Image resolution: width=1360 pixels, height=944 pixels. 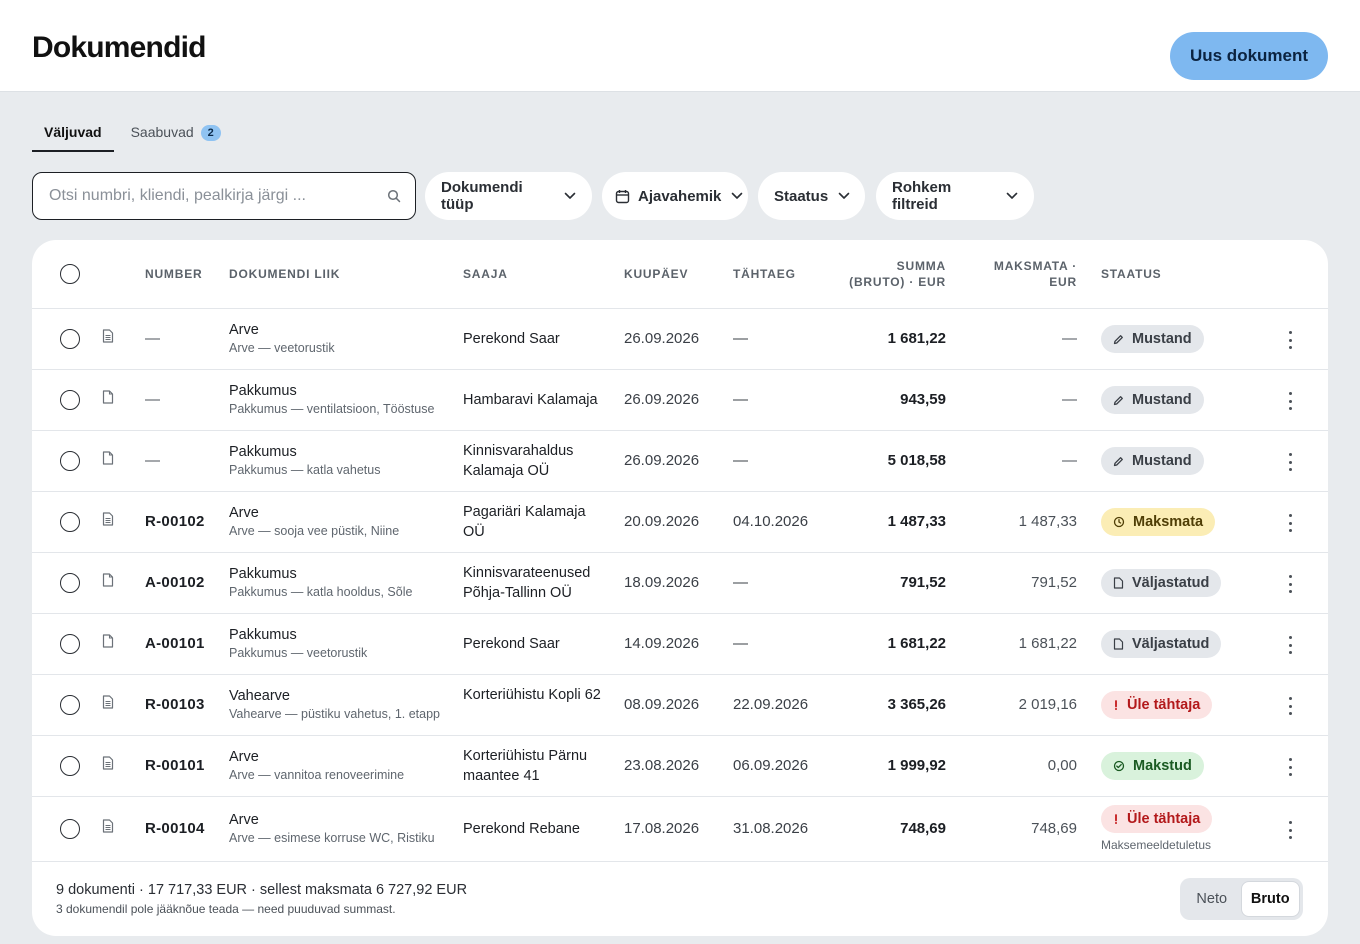 I want to click on status-label: Väljastatud, so click(x=1171, y=583).